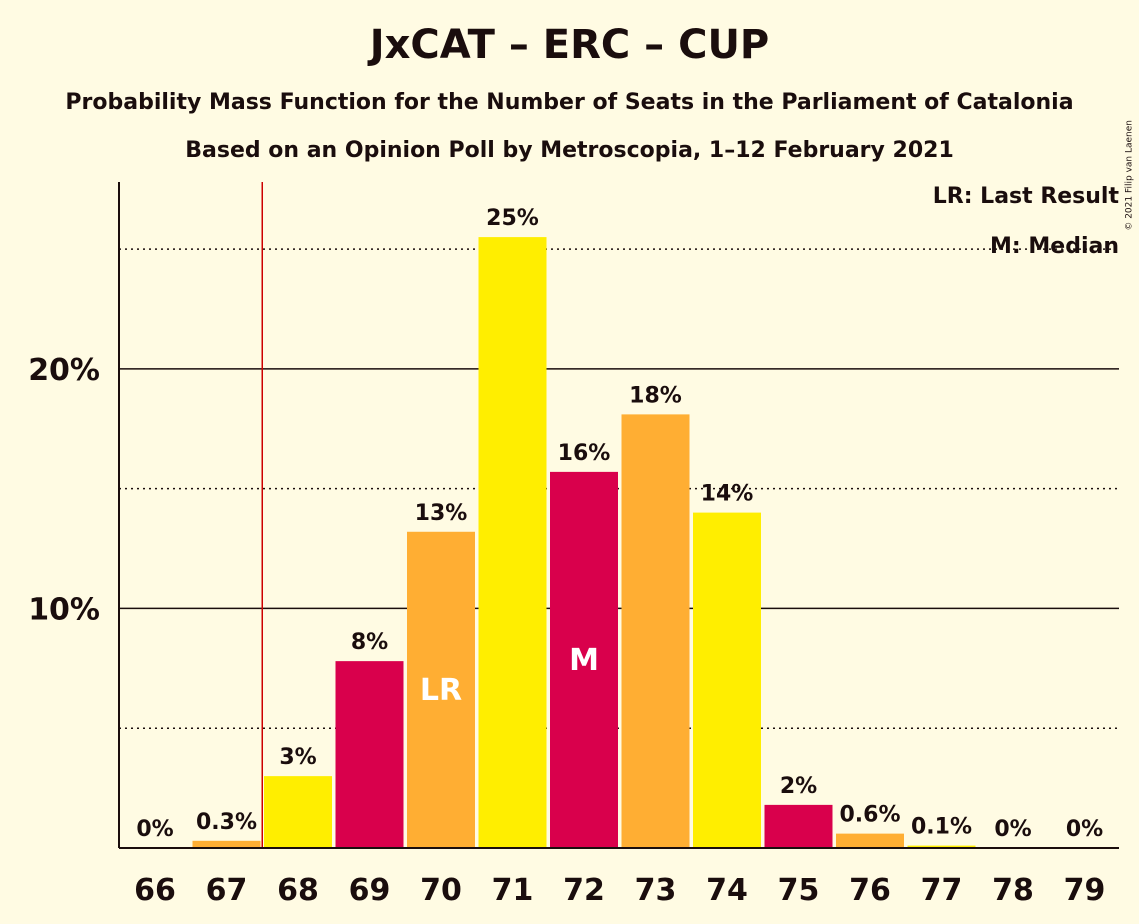 This screenshot has width=1139, height=924. What do you see at coordinates (584, 453) in the screenshot?
I see `data-label-72: 16%` at bounding box center [584, 453].